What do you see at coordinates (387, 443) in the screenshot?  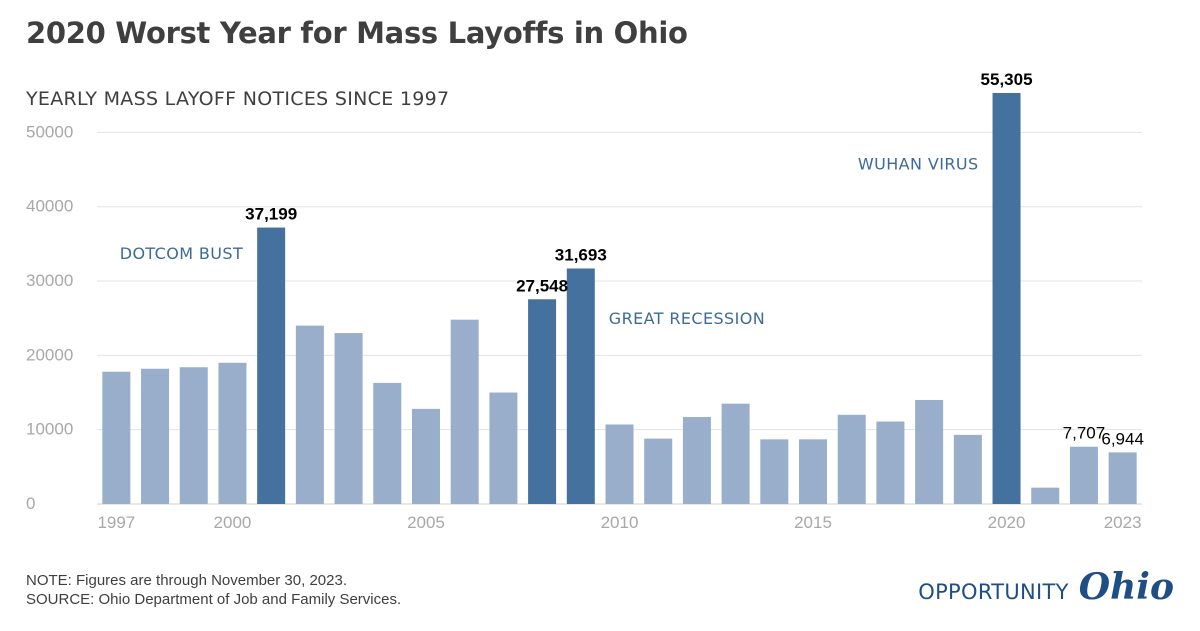 I see `bar-2004` at bounding box center [387, 443].